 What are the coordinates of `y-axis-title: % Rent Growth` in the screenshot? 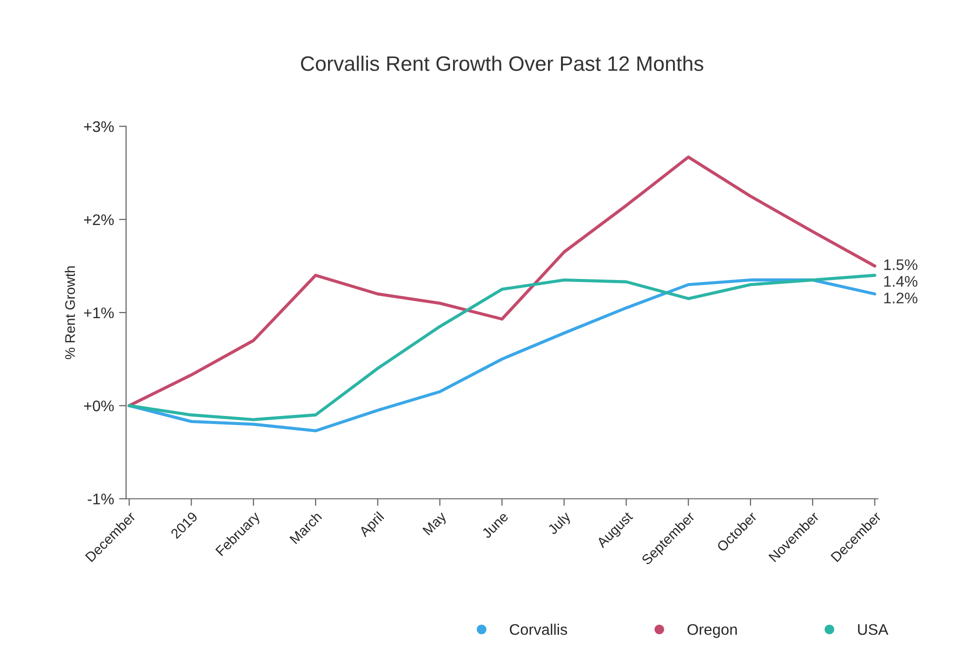 It's located at (69, 313).